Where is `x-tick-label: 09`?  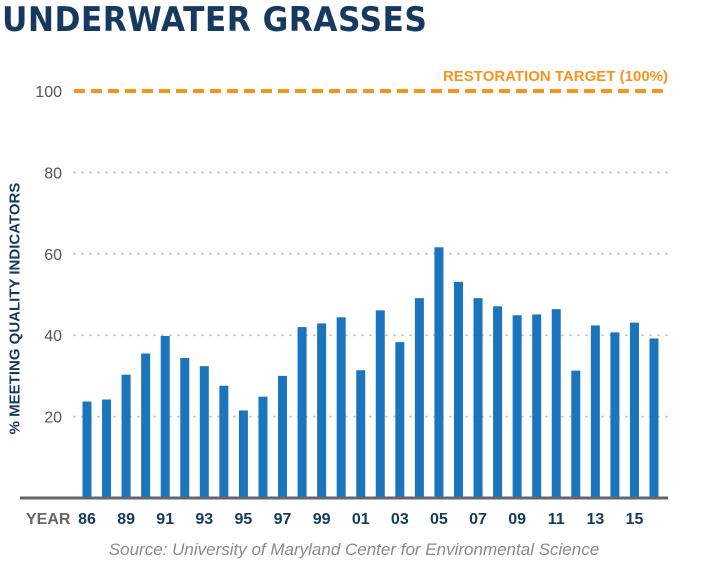
x-tick-label: 09 is located at coordinates (517, 519).